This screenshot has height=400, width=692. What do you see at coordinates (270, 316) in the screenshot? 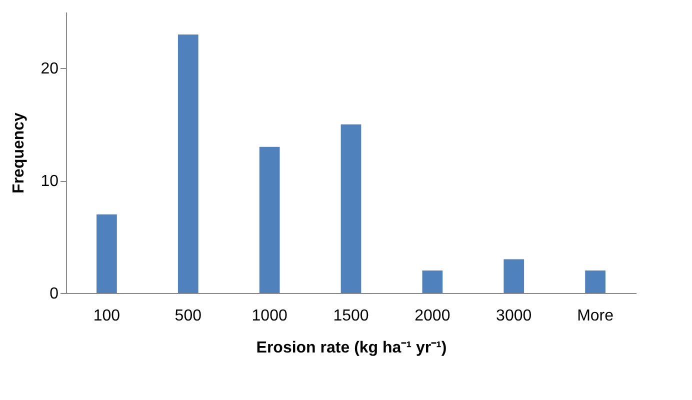
I see `x-tick-label: 1000` at bounding box center [270, 316].